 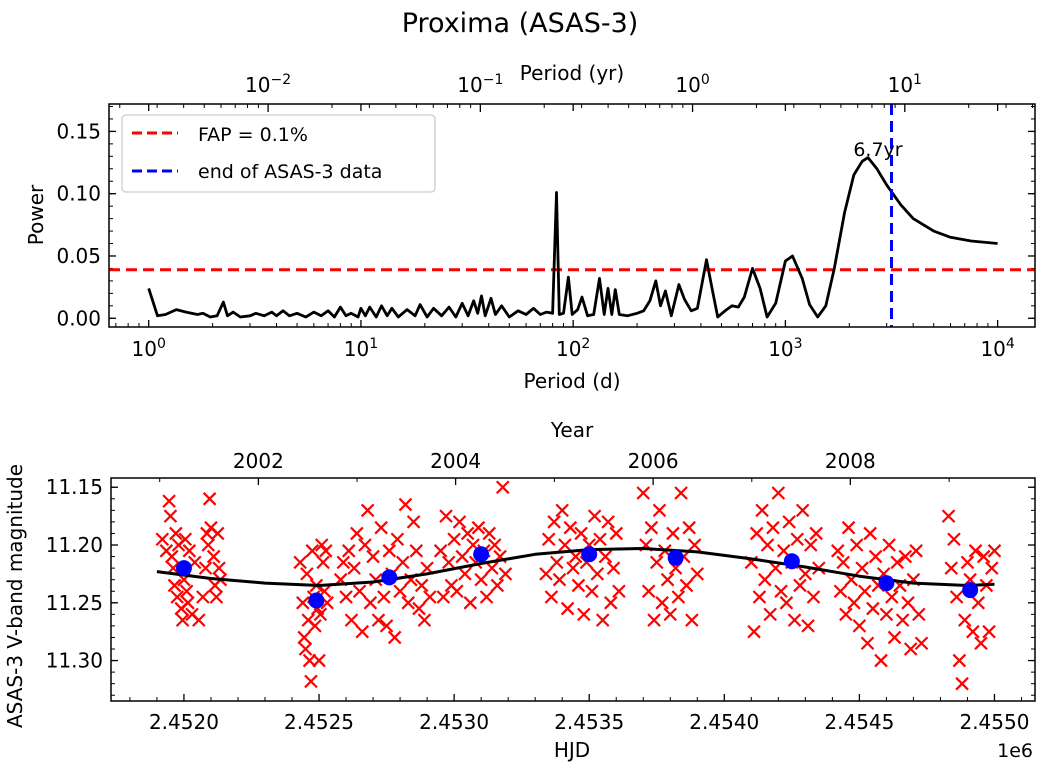 I want to click on y-tick-label: 11.20, so click(x=74, y=545).